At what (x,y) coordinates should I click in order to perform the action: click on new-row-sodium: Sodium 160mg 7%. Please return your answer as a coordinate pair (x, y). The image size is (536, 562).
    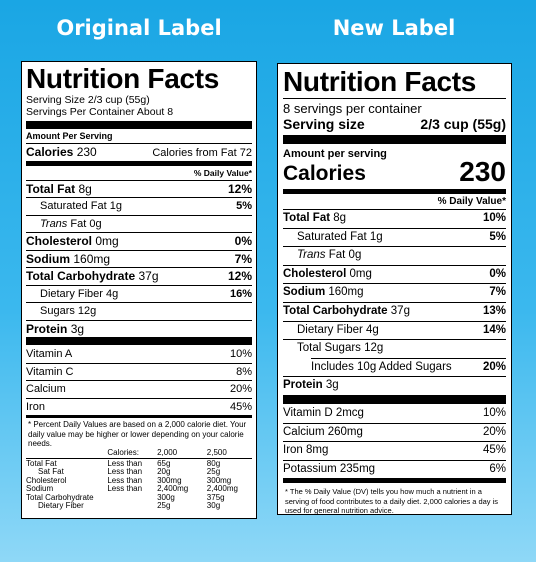
    Looking at the image, I should click on (394, 292).